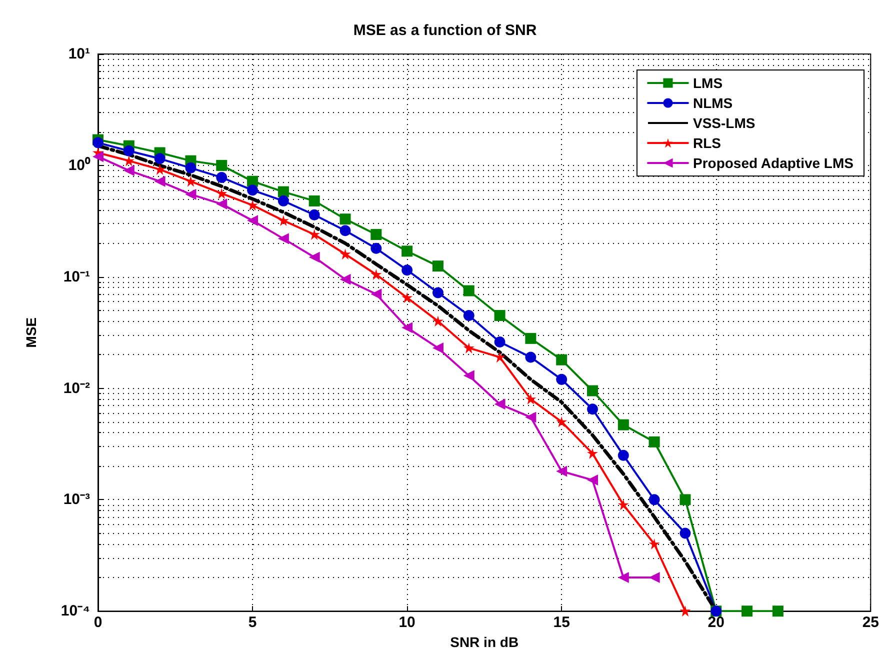  What do you see at coordinates (724, 123) in the screenshot?
I see `legend-label: VSS-LMS` at bounding box center [724, 123].